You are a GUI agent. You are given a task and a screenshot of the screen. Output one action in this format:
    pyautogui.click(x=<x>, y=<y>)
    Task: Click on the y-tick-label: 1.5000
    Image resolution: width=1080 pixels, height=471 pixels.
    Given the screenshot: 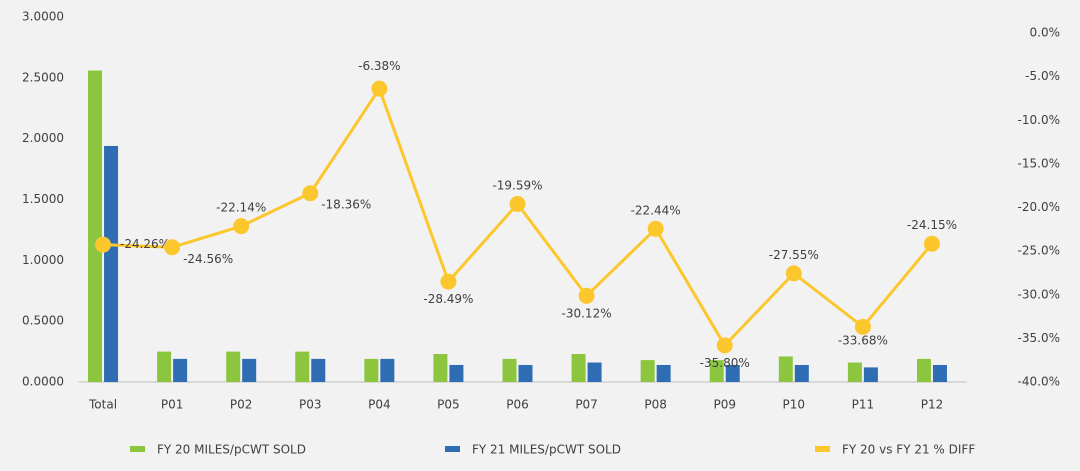 What is the action you would take?
    pyautogui.click(x=43, y=199)
    